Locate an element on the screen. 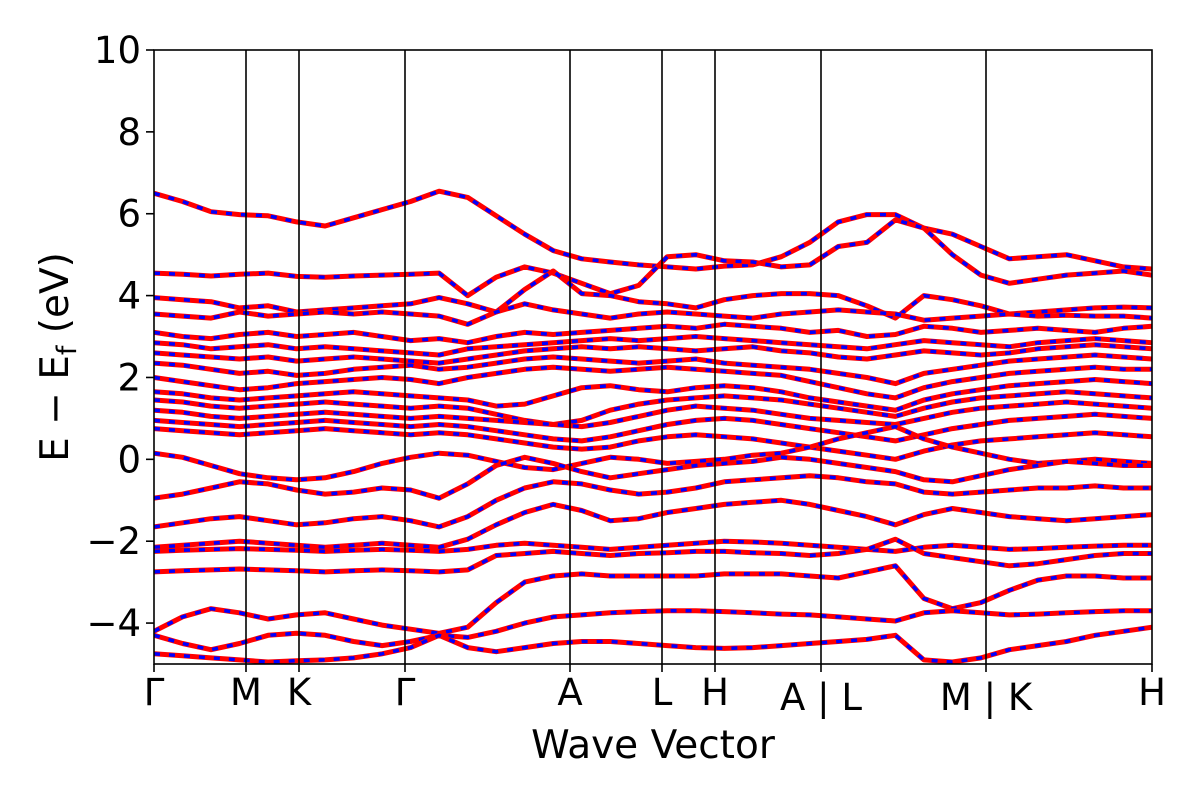 This screenshot has height=800, width=1200. x-tick-label: A | L is located at coordinates (821, 697).